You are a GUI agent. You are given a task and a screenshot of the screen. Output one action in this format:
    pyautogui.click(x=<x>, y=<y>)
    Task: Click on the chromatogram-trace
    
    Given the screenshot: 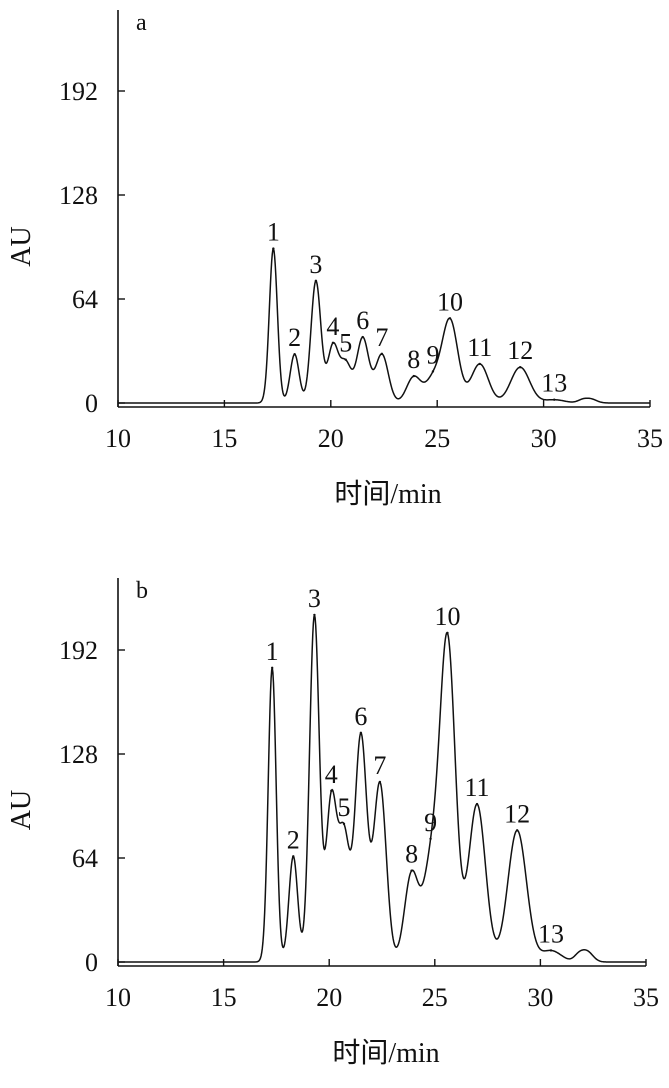 What is the action you would take?
    pyautogui.click(x=384, y=325)
    